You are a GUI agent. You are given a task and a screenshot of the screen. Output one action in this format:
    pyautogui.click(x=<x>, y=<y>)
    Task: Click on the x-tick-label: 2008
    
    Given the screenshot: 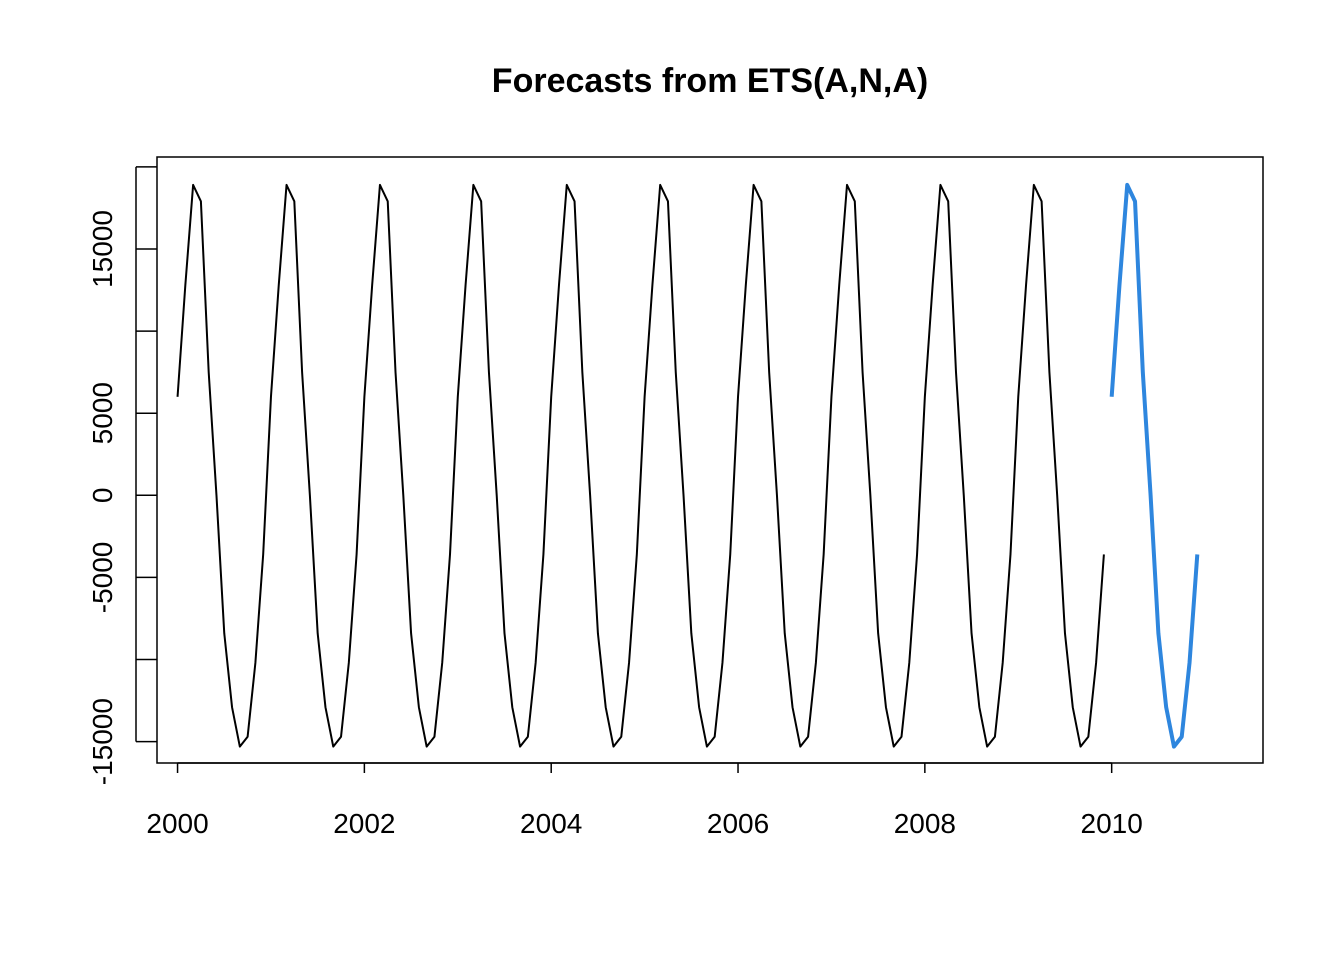 What is the action you would take?
    pyautogui.click(x=925, y=823)
    